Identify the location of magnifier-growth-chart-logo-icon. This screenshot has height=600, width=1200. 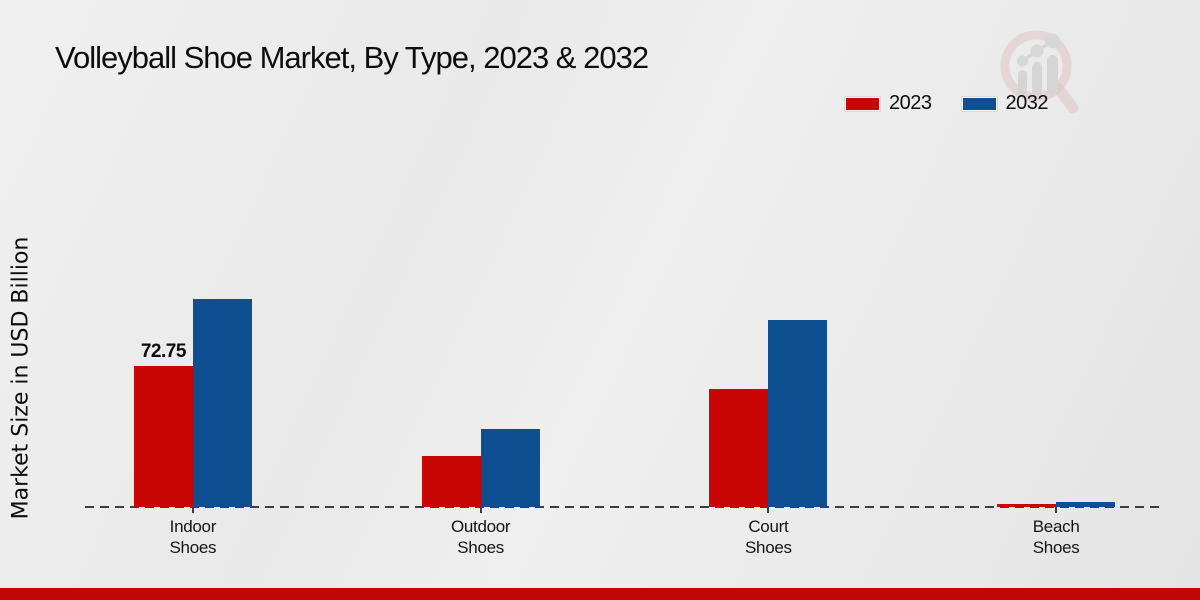
(1039, 72).